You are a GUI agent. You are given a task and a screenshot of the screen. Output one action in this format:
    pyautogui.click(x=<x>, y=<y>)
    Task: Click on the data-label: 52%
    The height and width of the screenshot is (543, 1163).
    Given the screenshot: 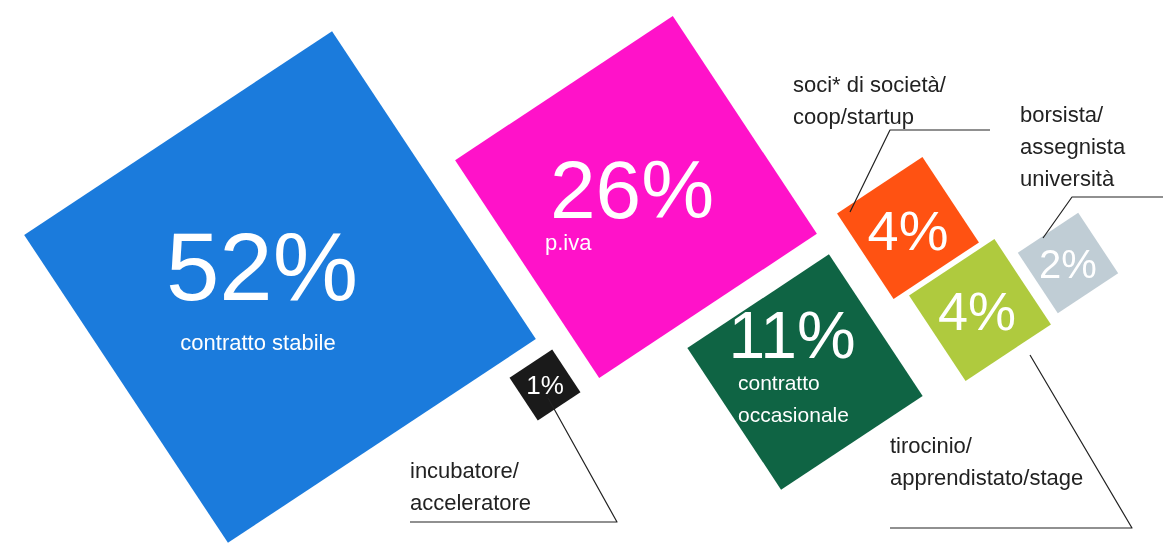 What is the action you would take?
    pyautogui.click(x=262, y=266)
    